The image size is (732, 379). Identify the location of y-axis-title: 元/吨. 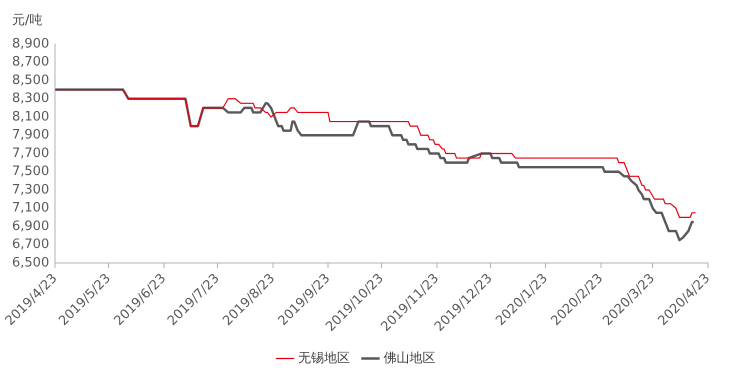
(27, 20).